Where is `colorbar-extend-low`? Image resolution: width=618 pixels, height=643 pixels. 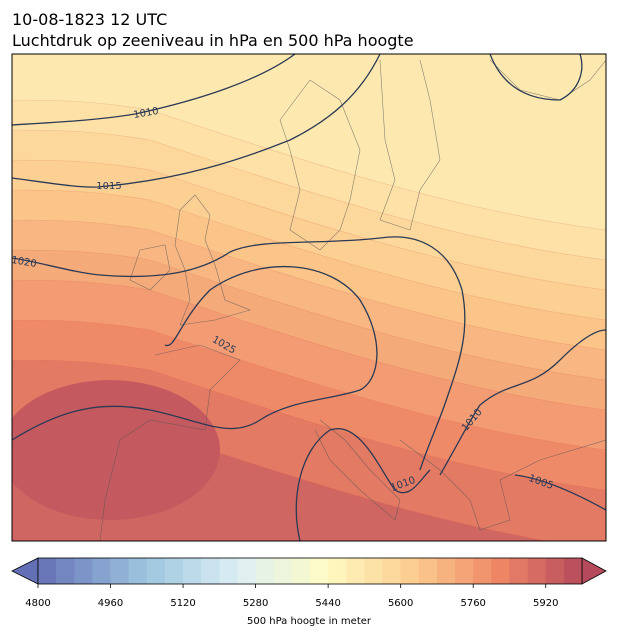
colorbar-extend-low is located at coordinates (25, 571).